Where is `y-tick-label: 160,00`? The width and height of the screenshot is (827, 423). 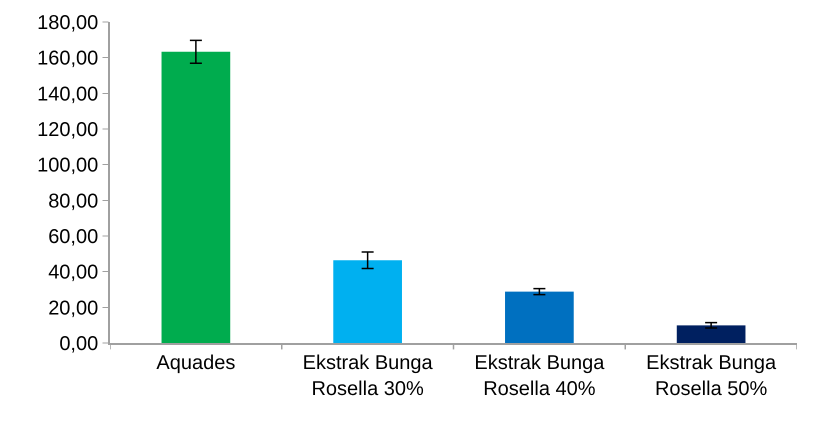 y-tick-label: 160,00 is located at coordinates (67, 59).